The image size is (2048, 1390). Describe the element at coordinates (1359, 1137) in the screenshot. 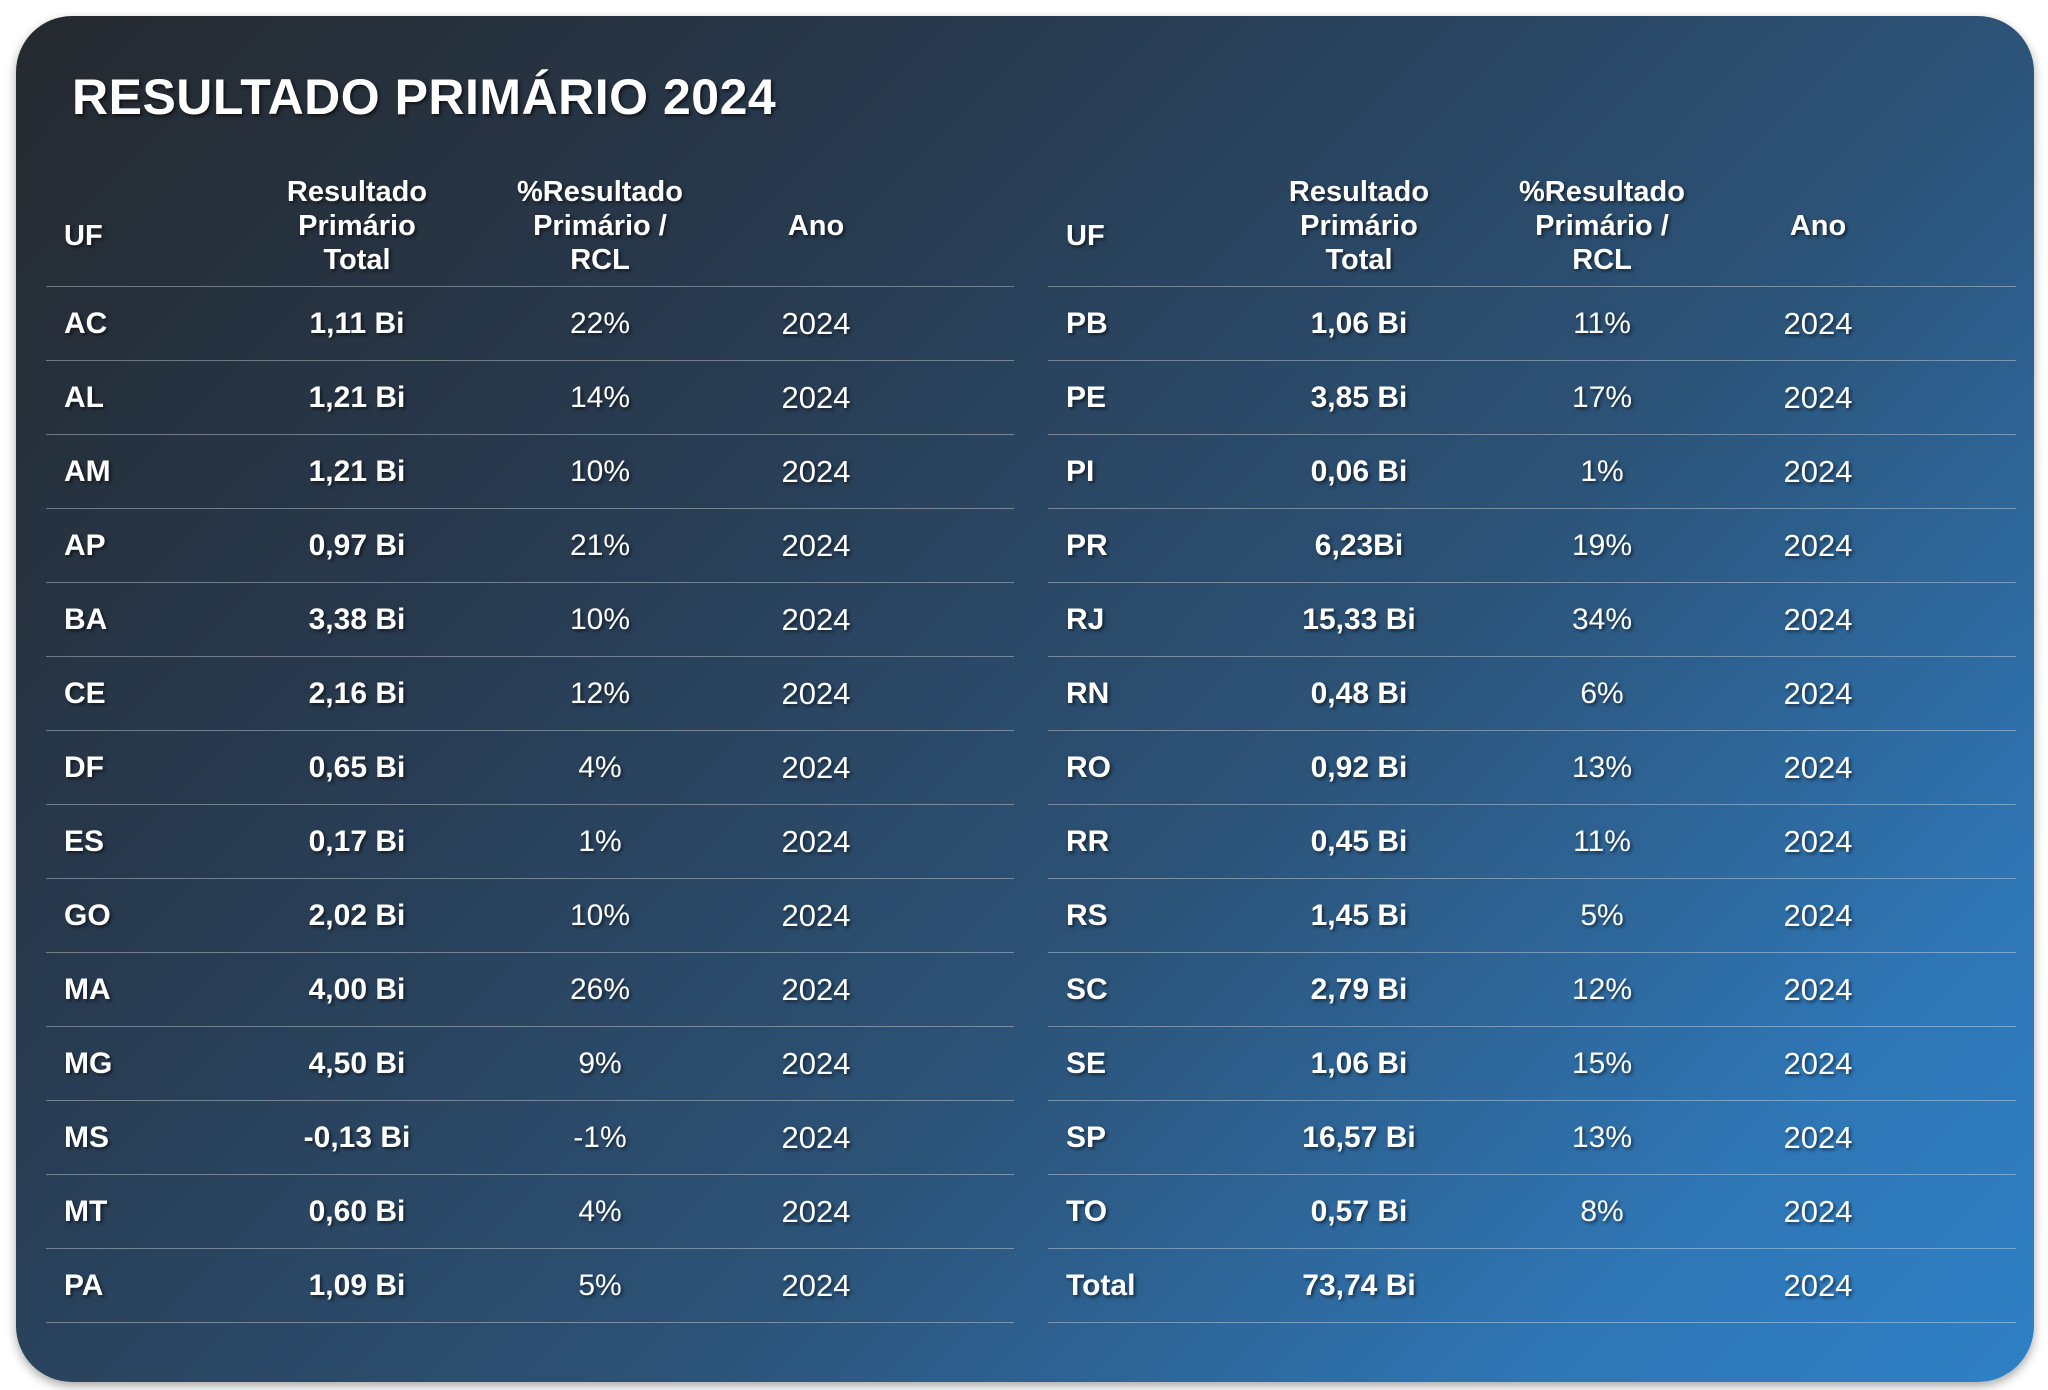

I see `cell-total: 16,57 Bi` at that location.